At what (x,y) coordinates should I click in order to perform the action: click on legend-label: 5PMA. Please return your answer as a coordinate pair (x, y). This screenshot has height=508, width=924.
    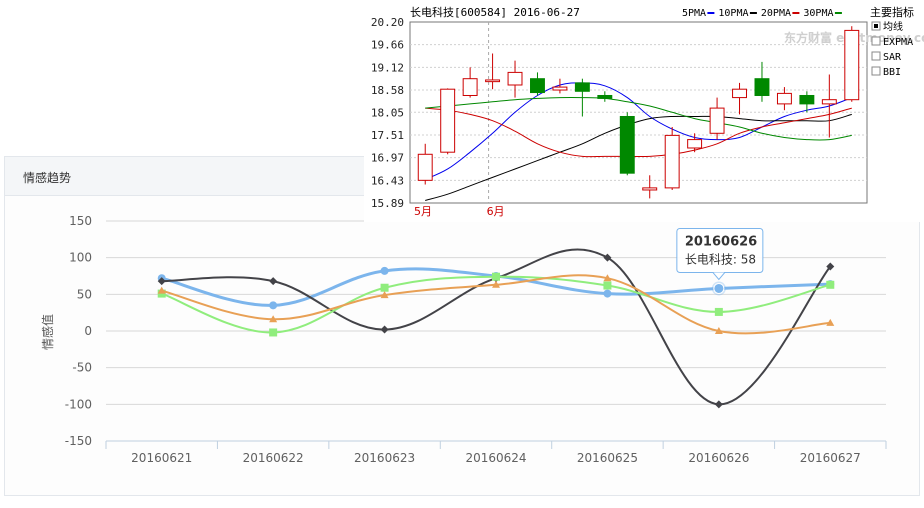
    Looking at the image, I should click on (694, 13).